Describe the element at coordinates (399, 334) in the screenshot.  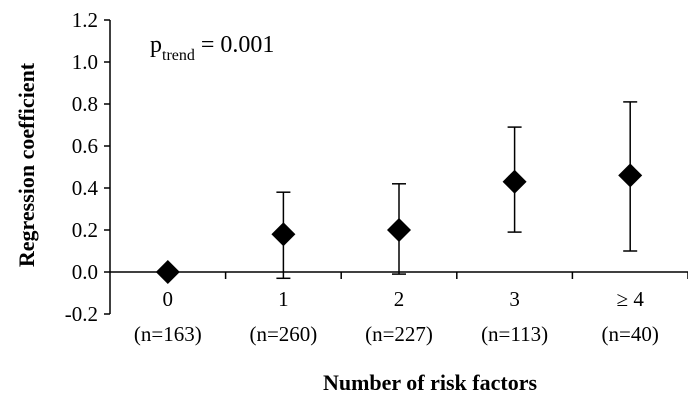
I see `x-sample-size-label: (n=227)` at that location.